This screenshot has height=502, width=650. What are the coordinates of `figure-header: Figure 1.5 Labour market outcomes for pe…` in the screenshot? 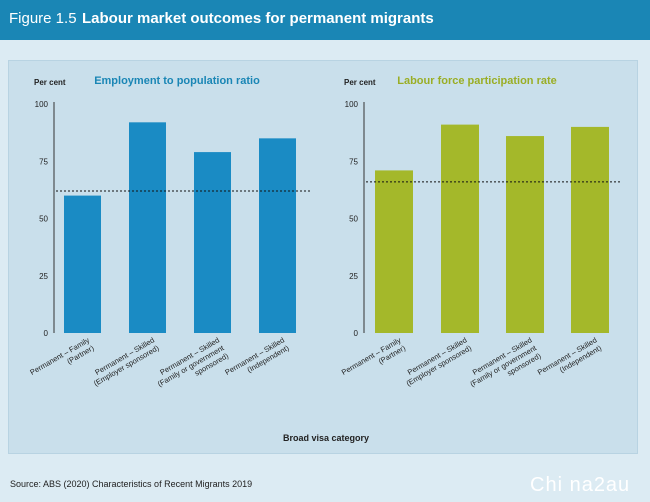 It's located at (325, 20).